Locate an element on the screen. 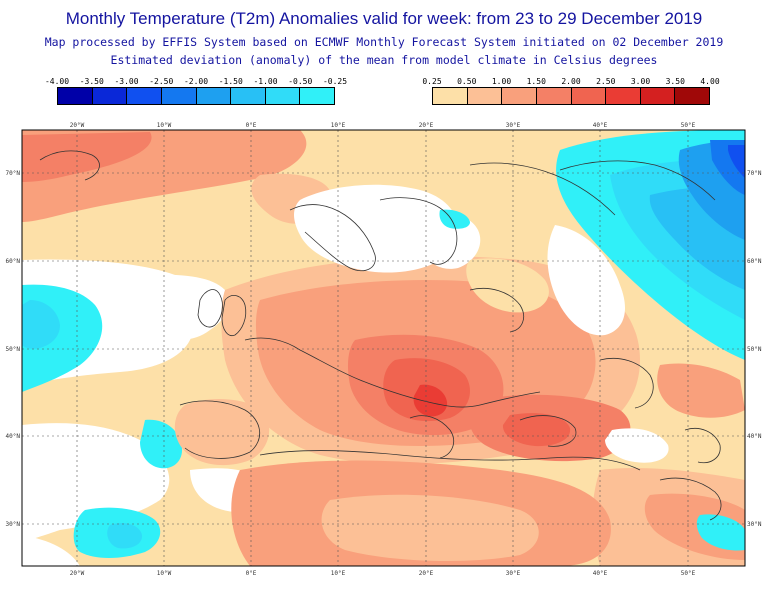 Image resolution: width=768 pixels, height=590 pixels. legend-label: 3.50 is located at coordinates (675, 81).